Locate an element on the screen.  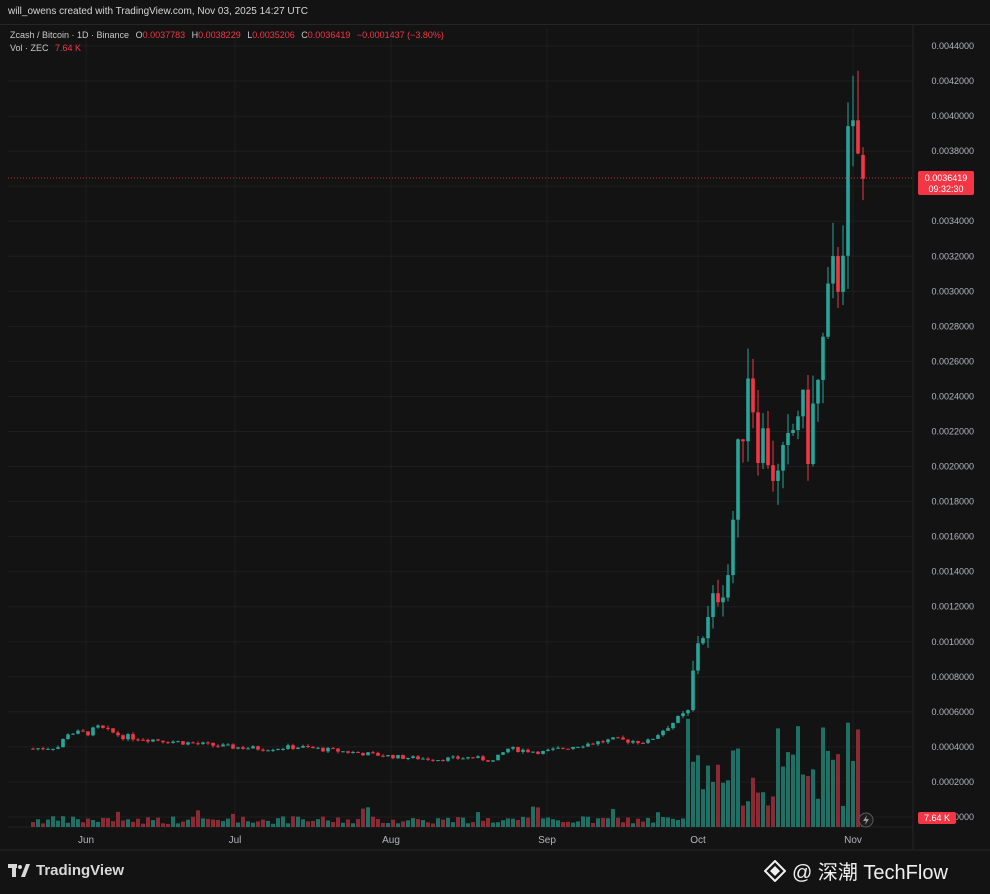
price-tick-label: 0.0040000 is located at coordinates (952, 116).